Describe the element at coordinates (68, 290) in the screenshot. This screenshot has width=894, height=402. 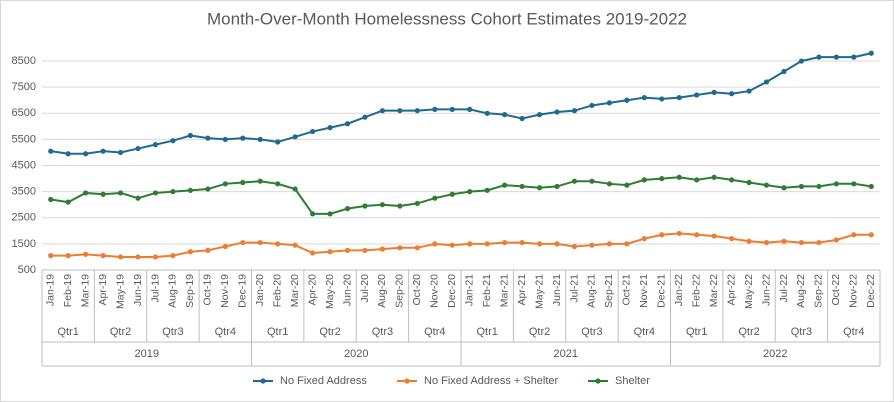
I see `x-tick-label: Feb-19` at that location.